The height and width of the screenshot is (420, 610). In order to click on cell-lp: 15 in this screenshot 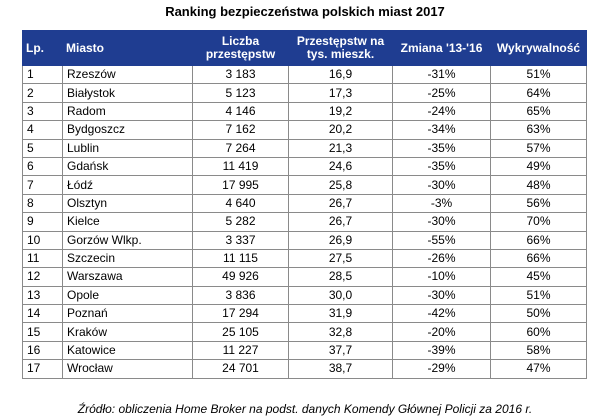, I will do `click(42, 332)`.